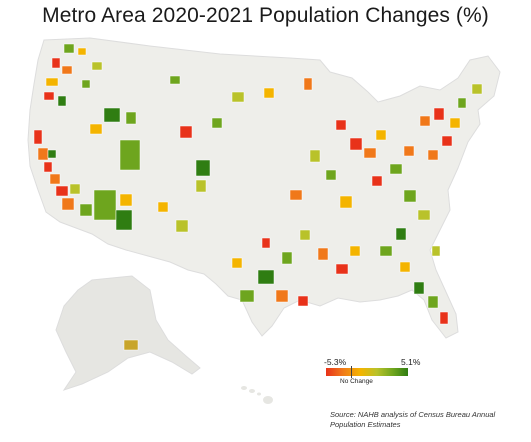 Image resolution: width=531 pixels, height=442 pixels. Describe the element at coordinates (335, 362) in the screenshot. I see `legend-min-label: -5.3%` at that location.